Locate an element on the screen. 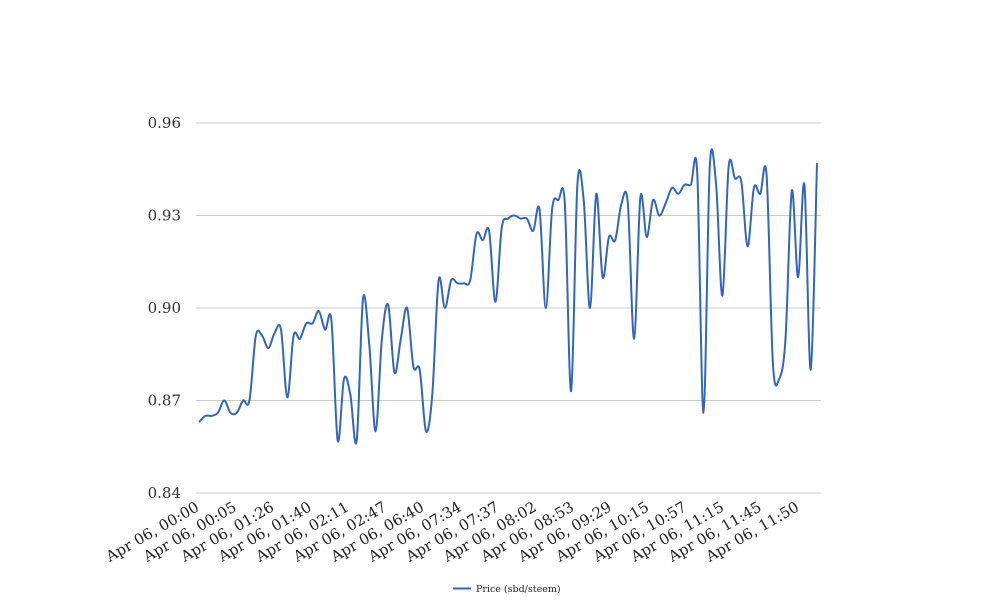  y-tick-label: 0.87 is located at coordinates (164, 401).